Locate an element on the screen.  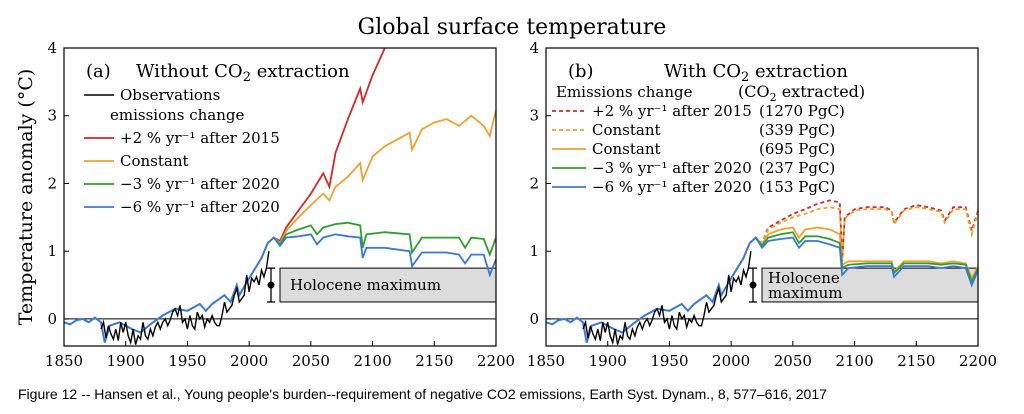
y-axis-label: Temperature anomaly (°C) is located at coordinates (26, 197).